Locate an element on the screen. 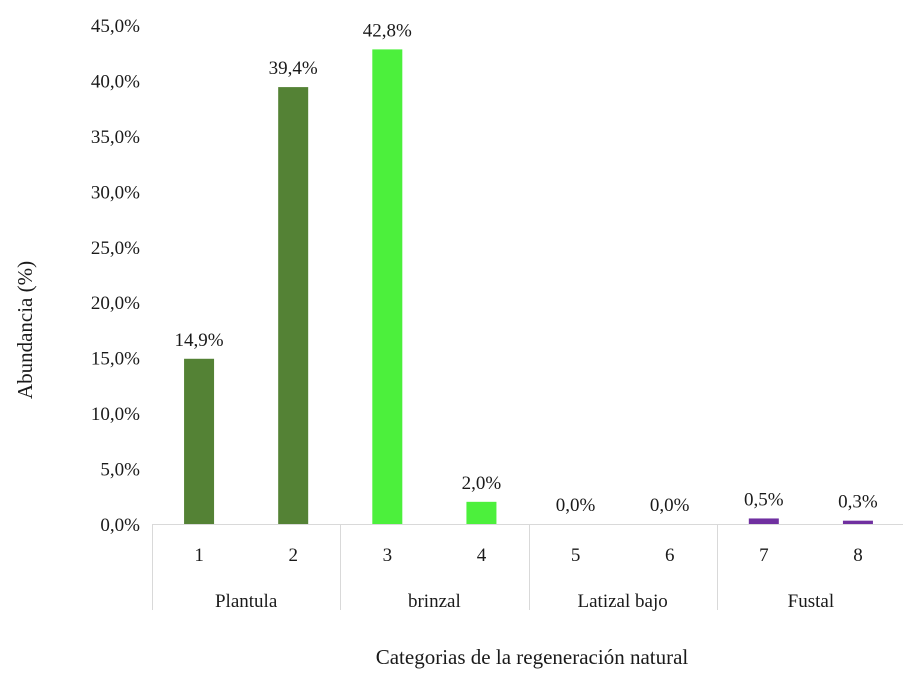 This screenshot has width=903, height=673. x-tick-label: 5 is located at coordinates (576, 555).